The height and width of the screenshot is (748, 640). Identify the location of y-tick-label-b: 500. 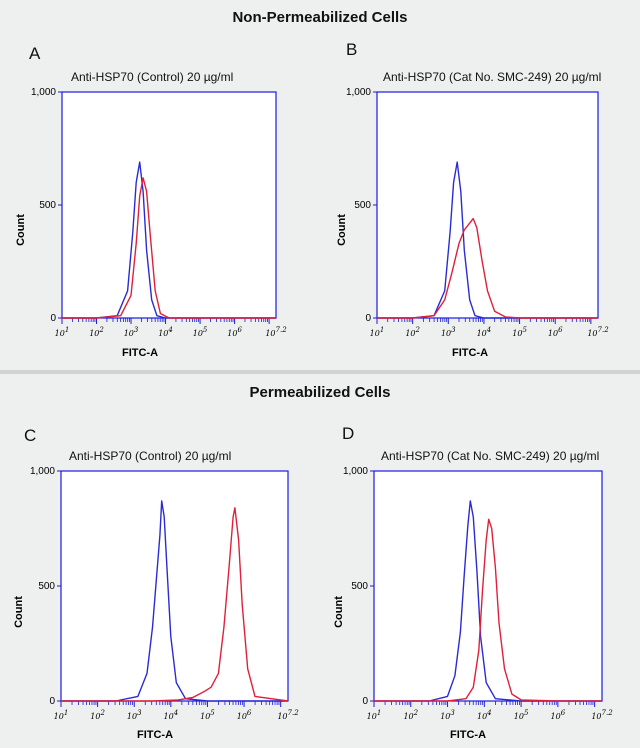
(362, 205).